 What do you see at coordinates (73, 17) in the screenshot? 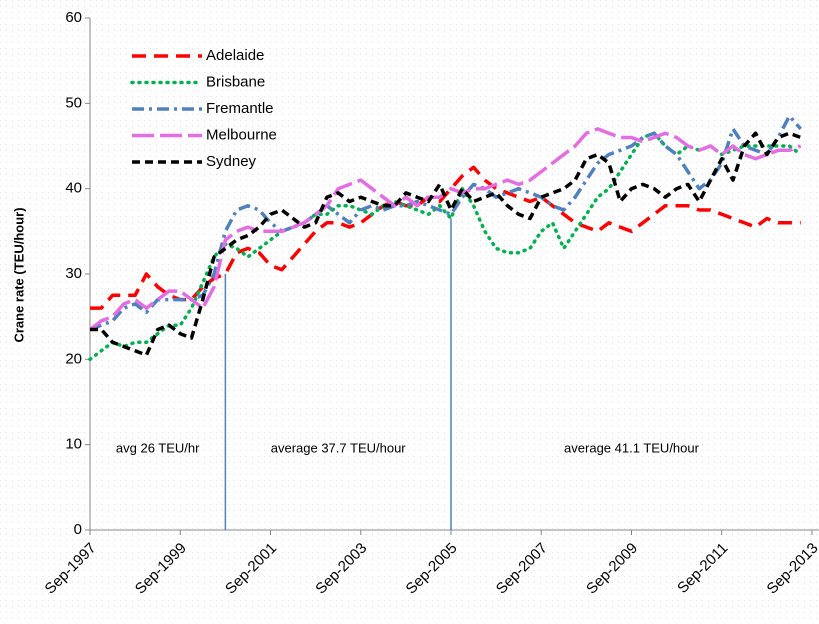
I see `y-tick-label: 60` at bounding box center [73, 17].